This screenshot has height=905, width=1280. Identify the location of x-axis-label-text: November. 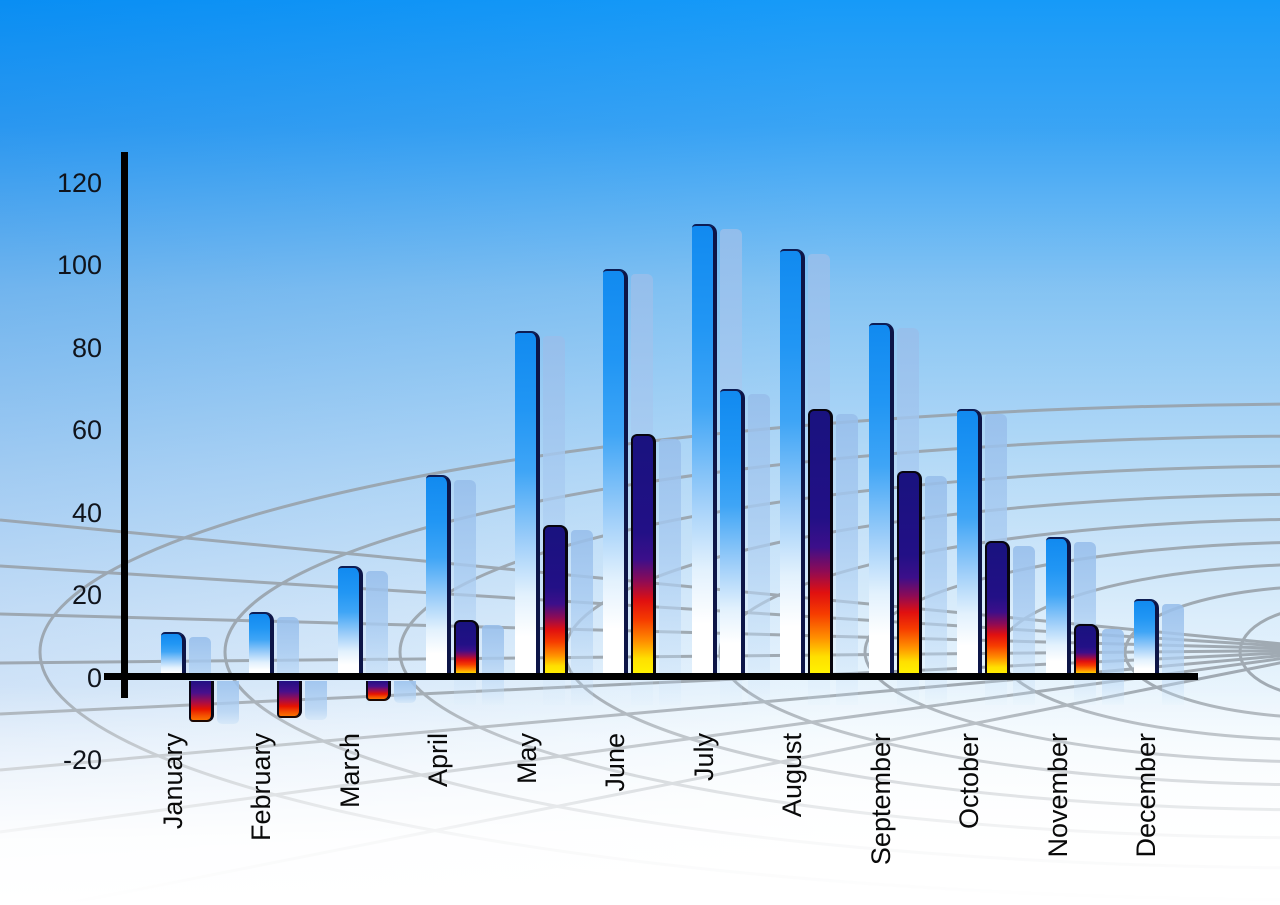
(1057, 795).